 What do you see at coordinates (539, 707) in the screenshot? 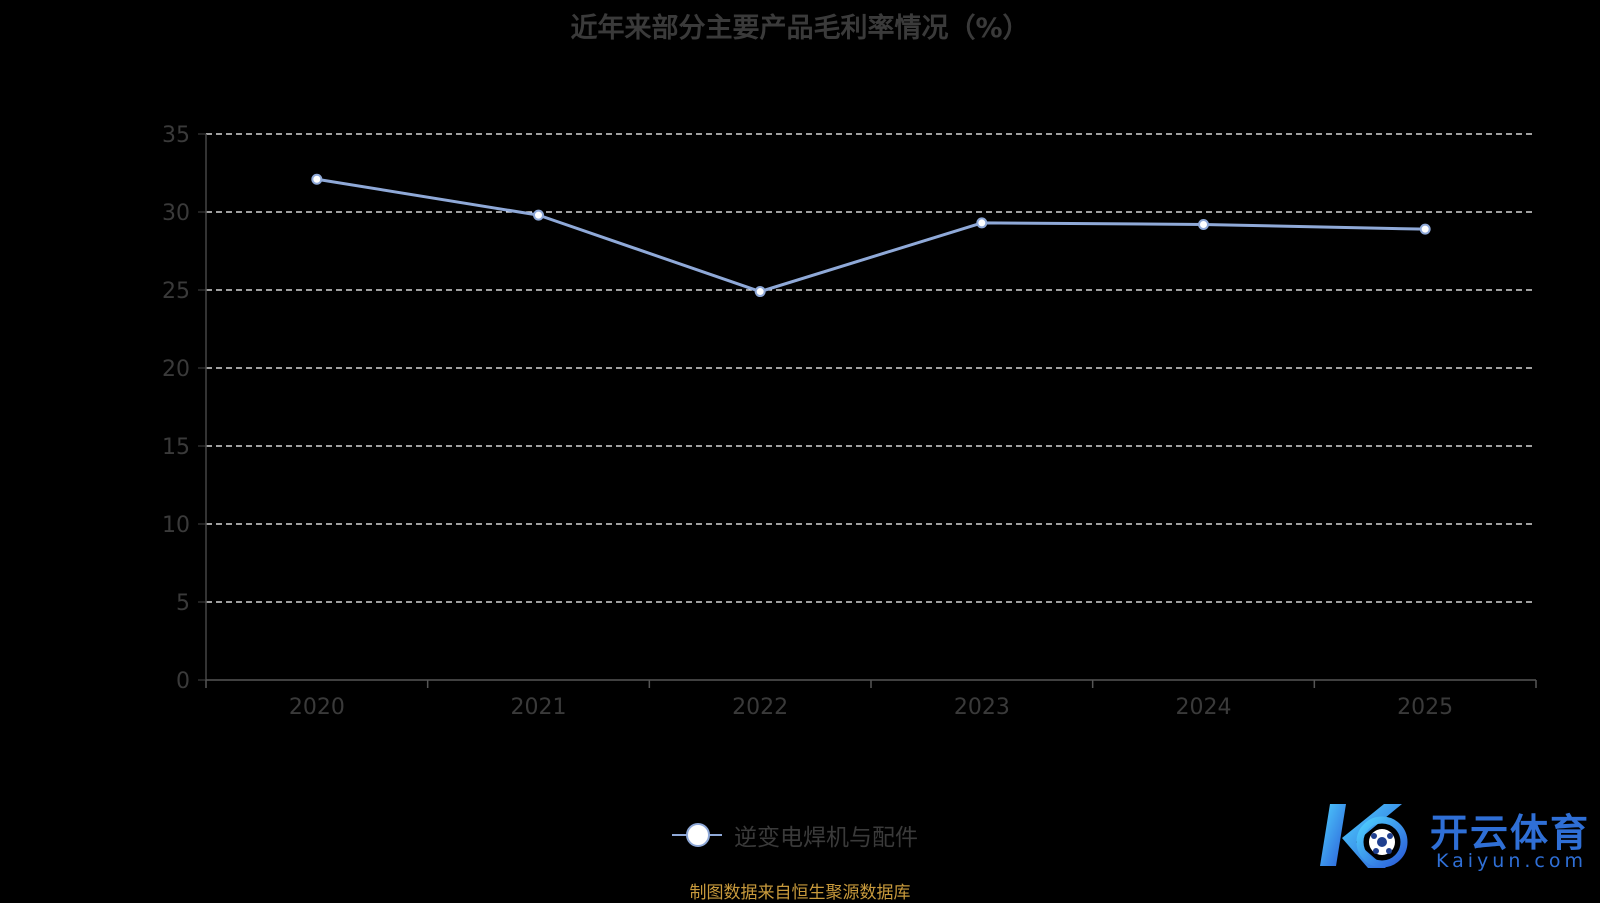
I see `x-tick-label: 2021` at bounding box center [539, 707].